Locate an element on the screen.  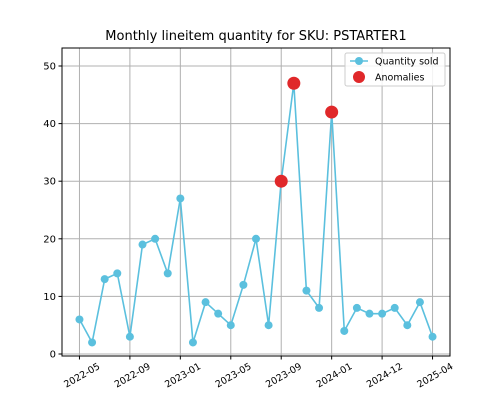
legend-label-anomalies: Anomalies is located at coordinates (400, 78).